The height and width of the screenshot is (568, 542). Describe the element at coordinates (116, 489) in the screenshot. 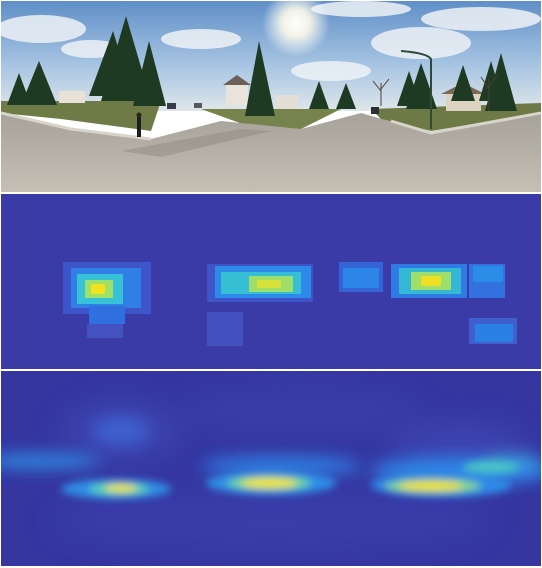

I see `fine-hotspot-left` at that location.